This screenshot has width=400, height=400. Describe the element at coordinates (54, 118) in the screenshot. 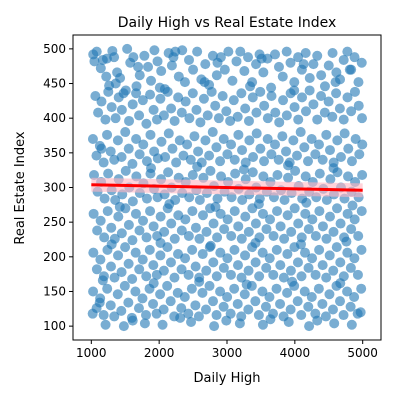

I see `y-tick-label: 400` at that location.